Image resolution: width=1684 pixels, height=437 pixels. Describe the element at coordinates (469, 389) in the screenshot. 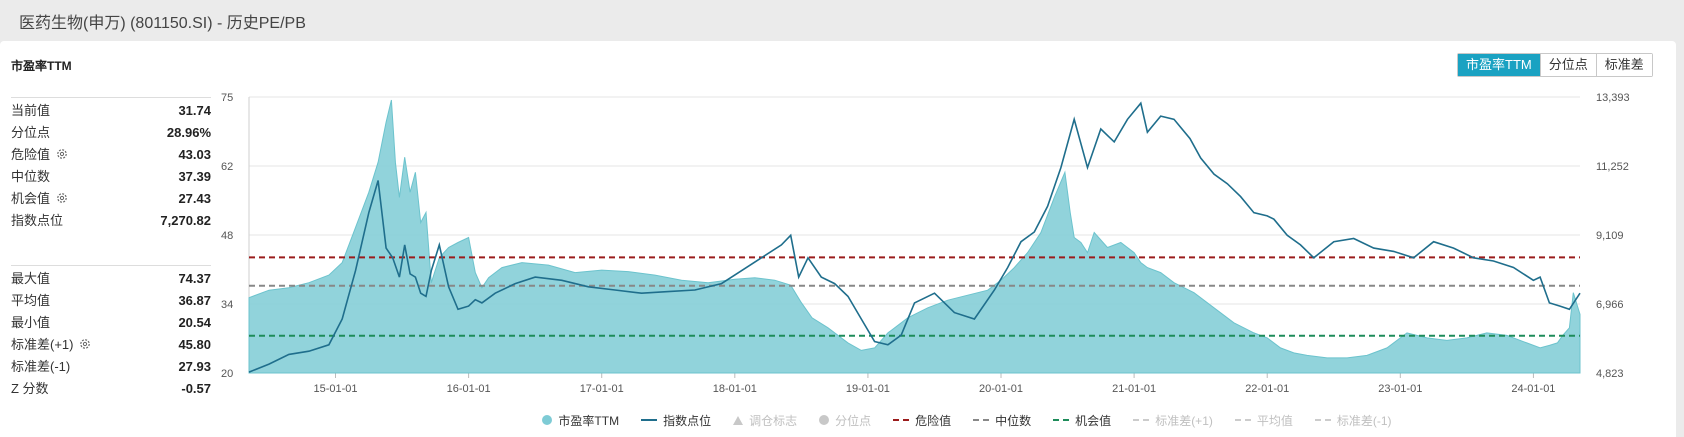

I see `x-tick-label: 16-01-01` at that location.